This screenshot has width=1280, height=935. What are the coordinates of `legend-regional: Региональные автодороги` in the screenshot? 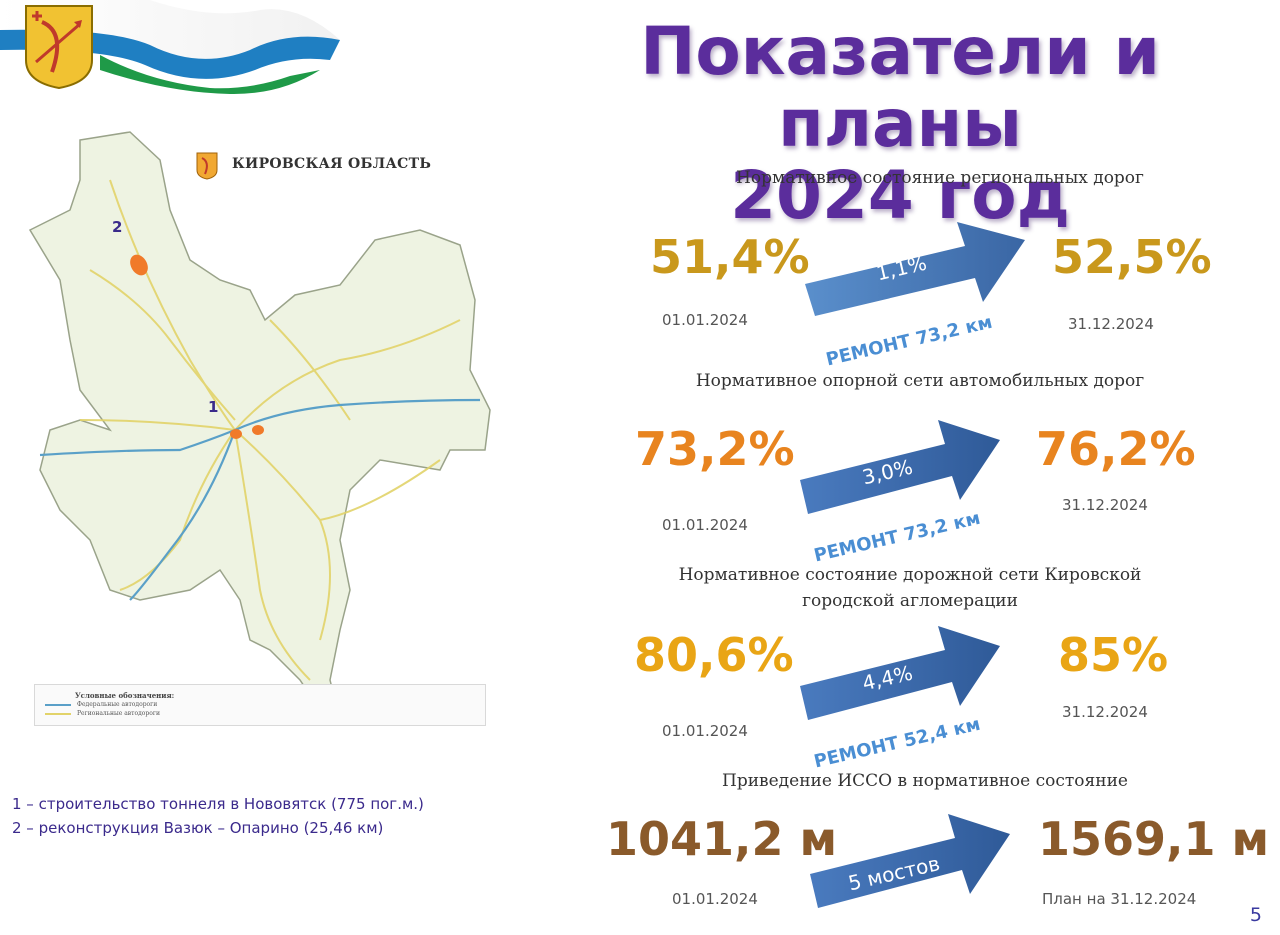 It's located at (102, 713).